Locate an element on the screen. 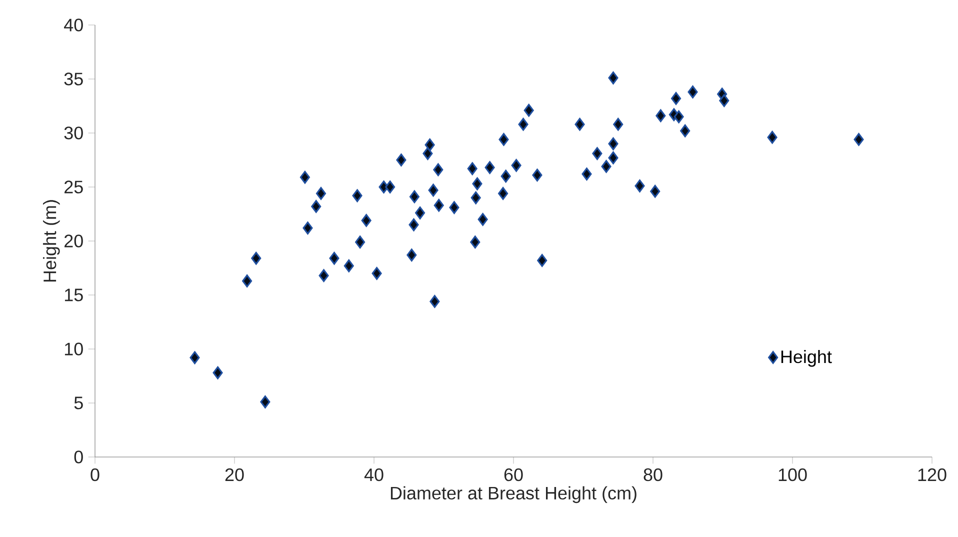  y-tick-label: 5 is located at coordinates (78, 403).